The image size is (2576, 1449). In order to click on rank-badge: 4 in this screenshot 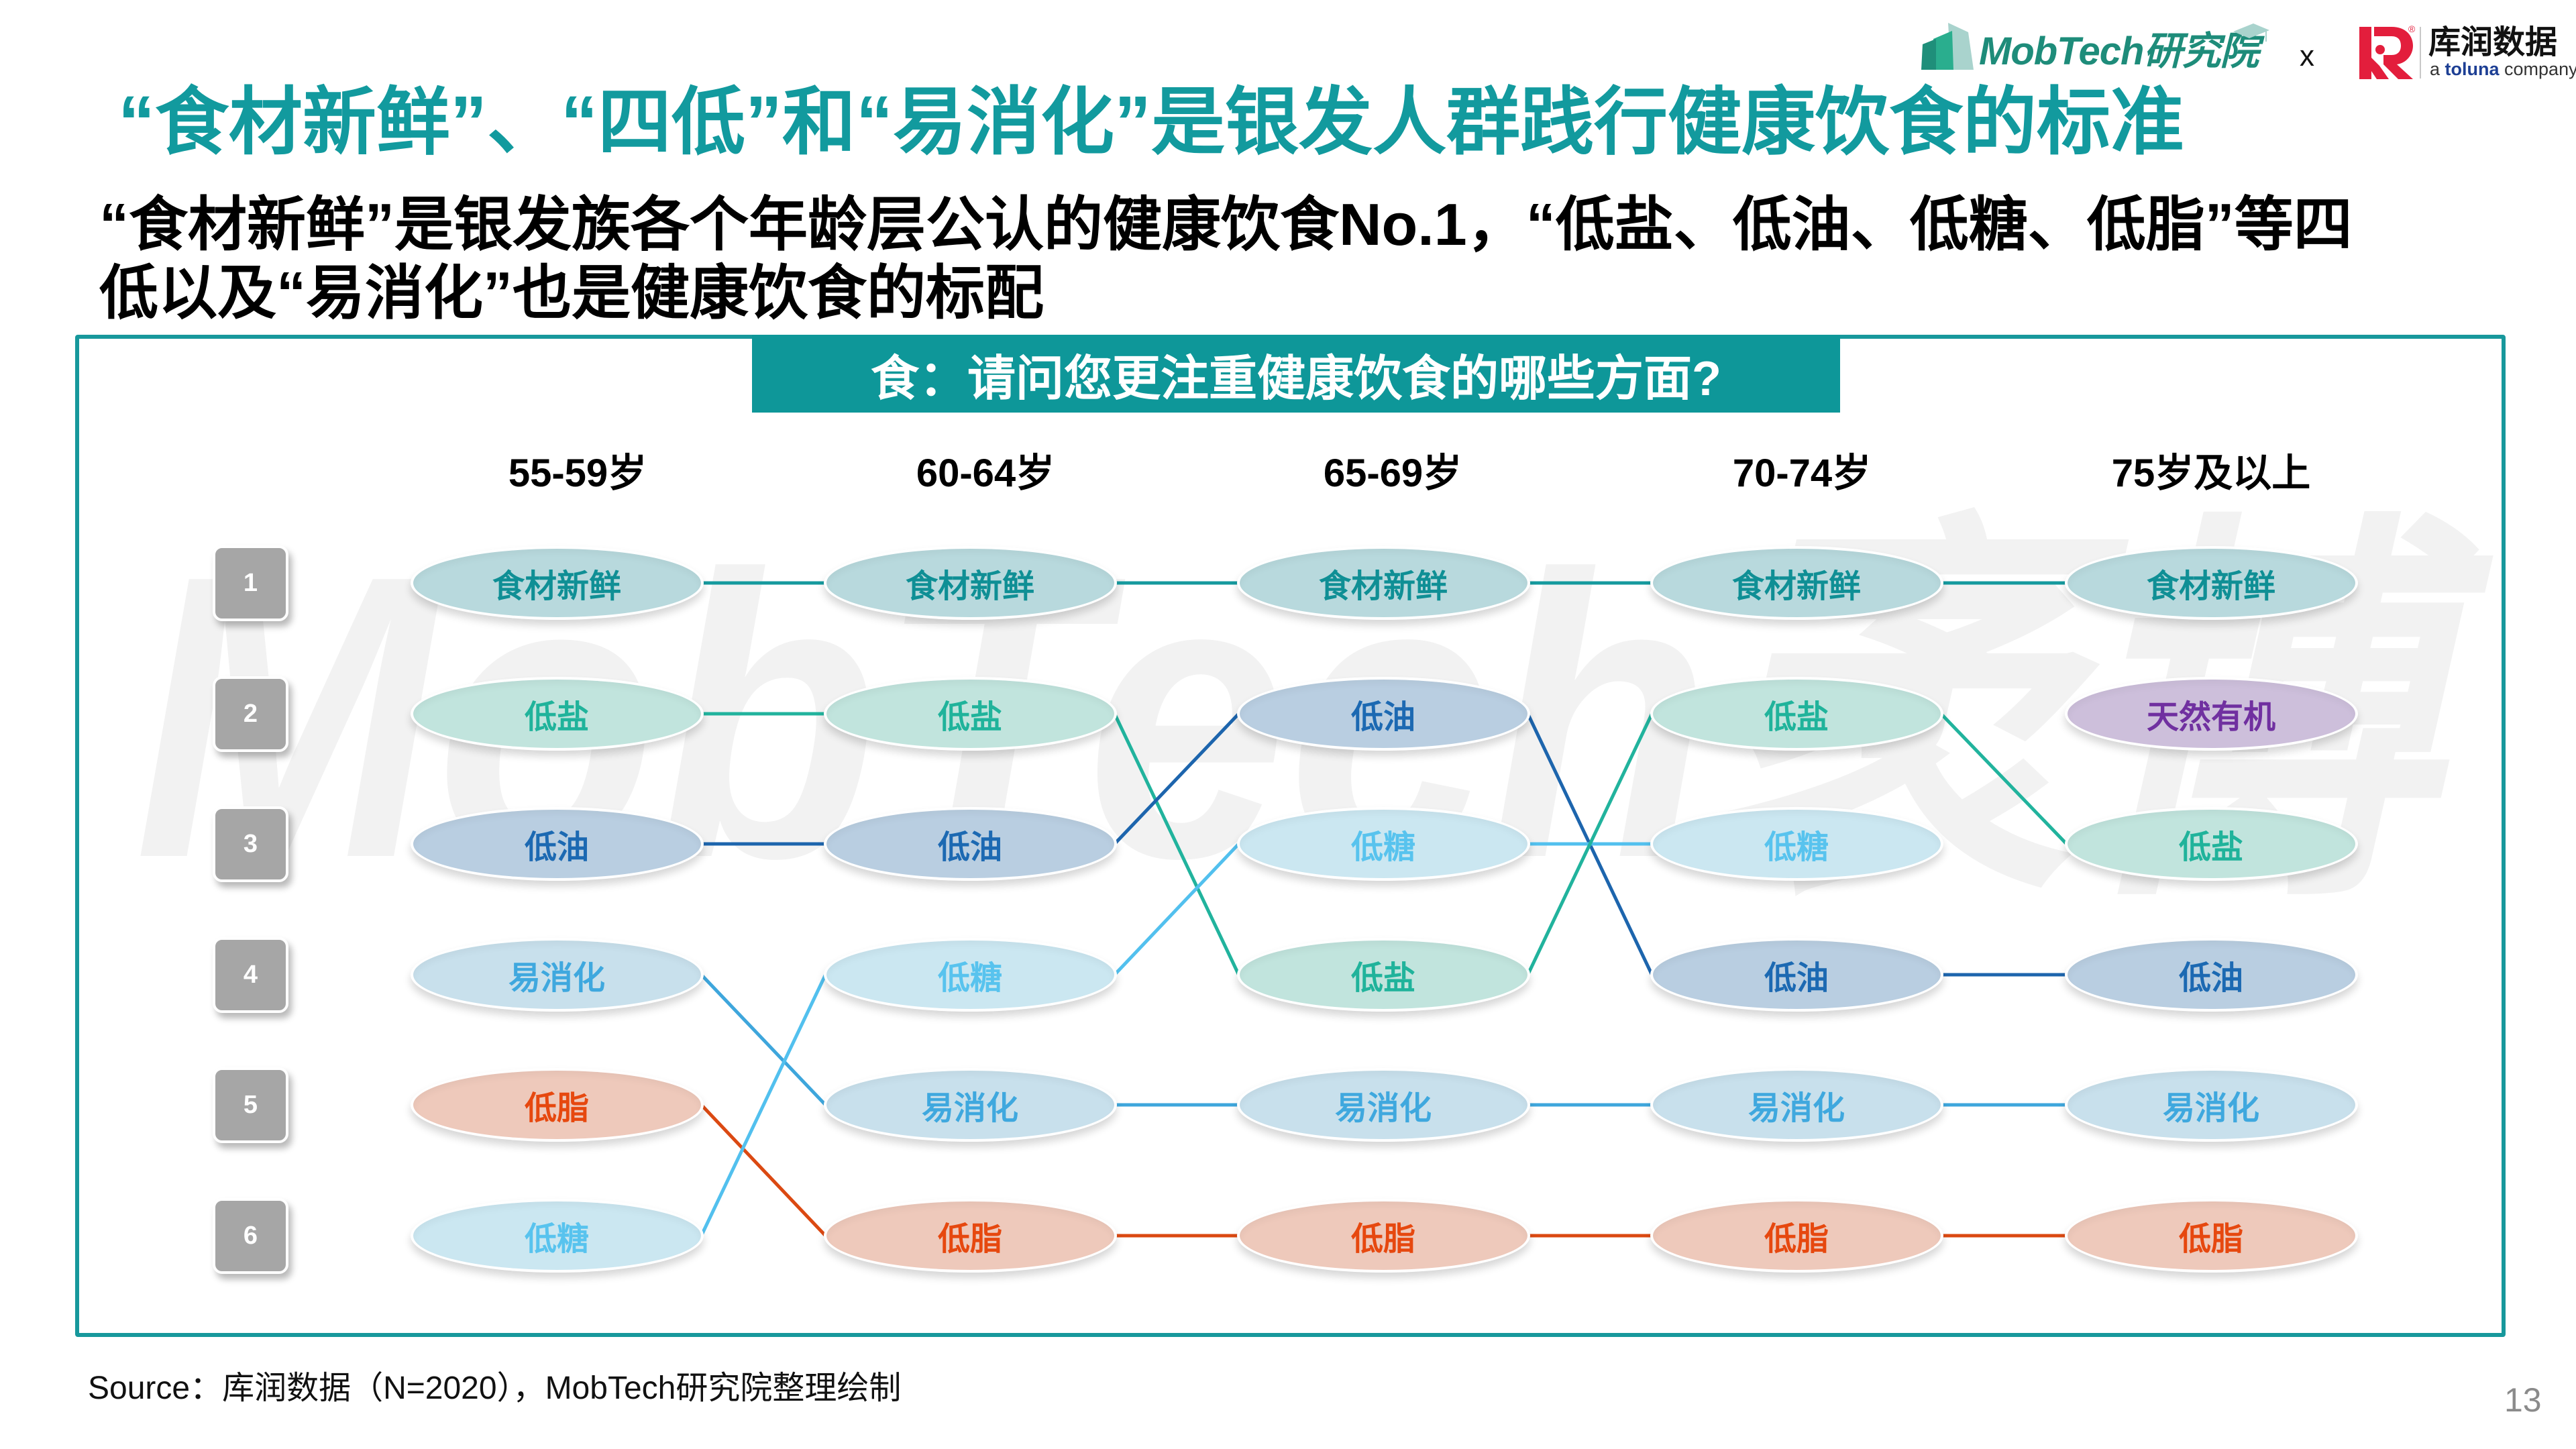, I will do `click(250, 974)`.